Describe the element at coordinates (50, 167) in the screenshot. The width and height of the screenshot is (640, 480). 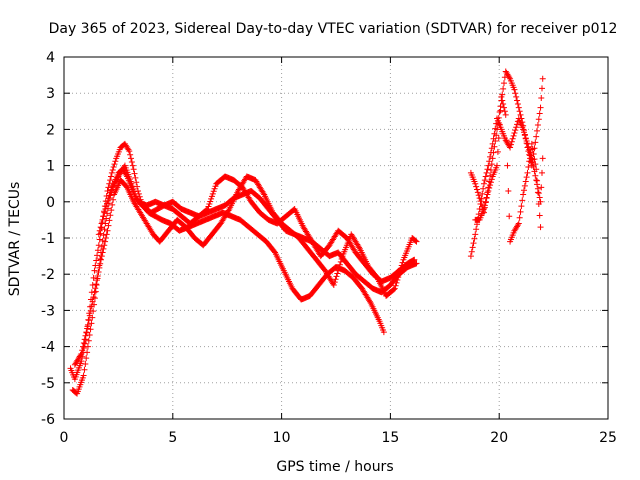
I see `y-tick-label: 1` at that location.